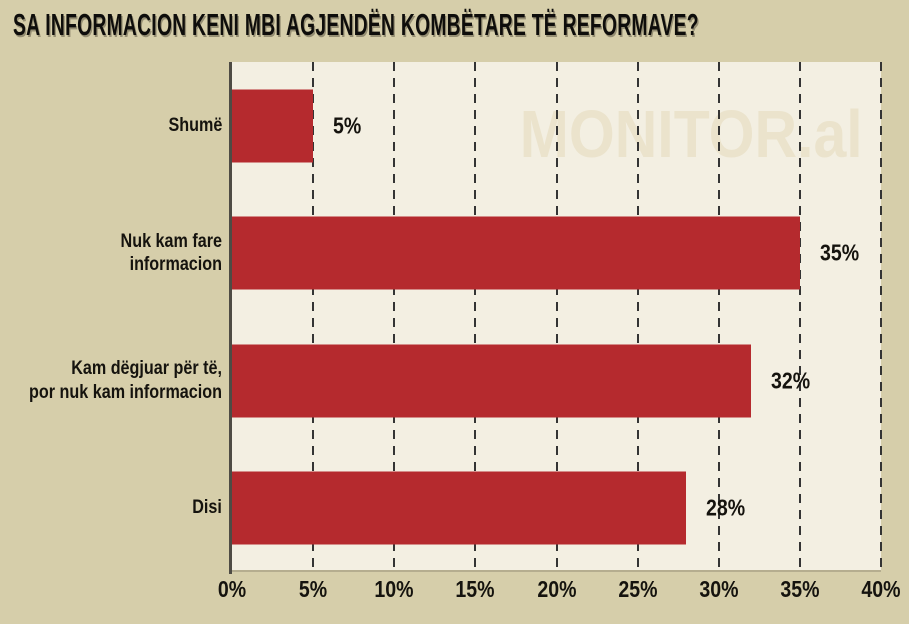 This screenshot has width=909, height=624. I want to click on x-tick-label: 35%, so click(800, 589).